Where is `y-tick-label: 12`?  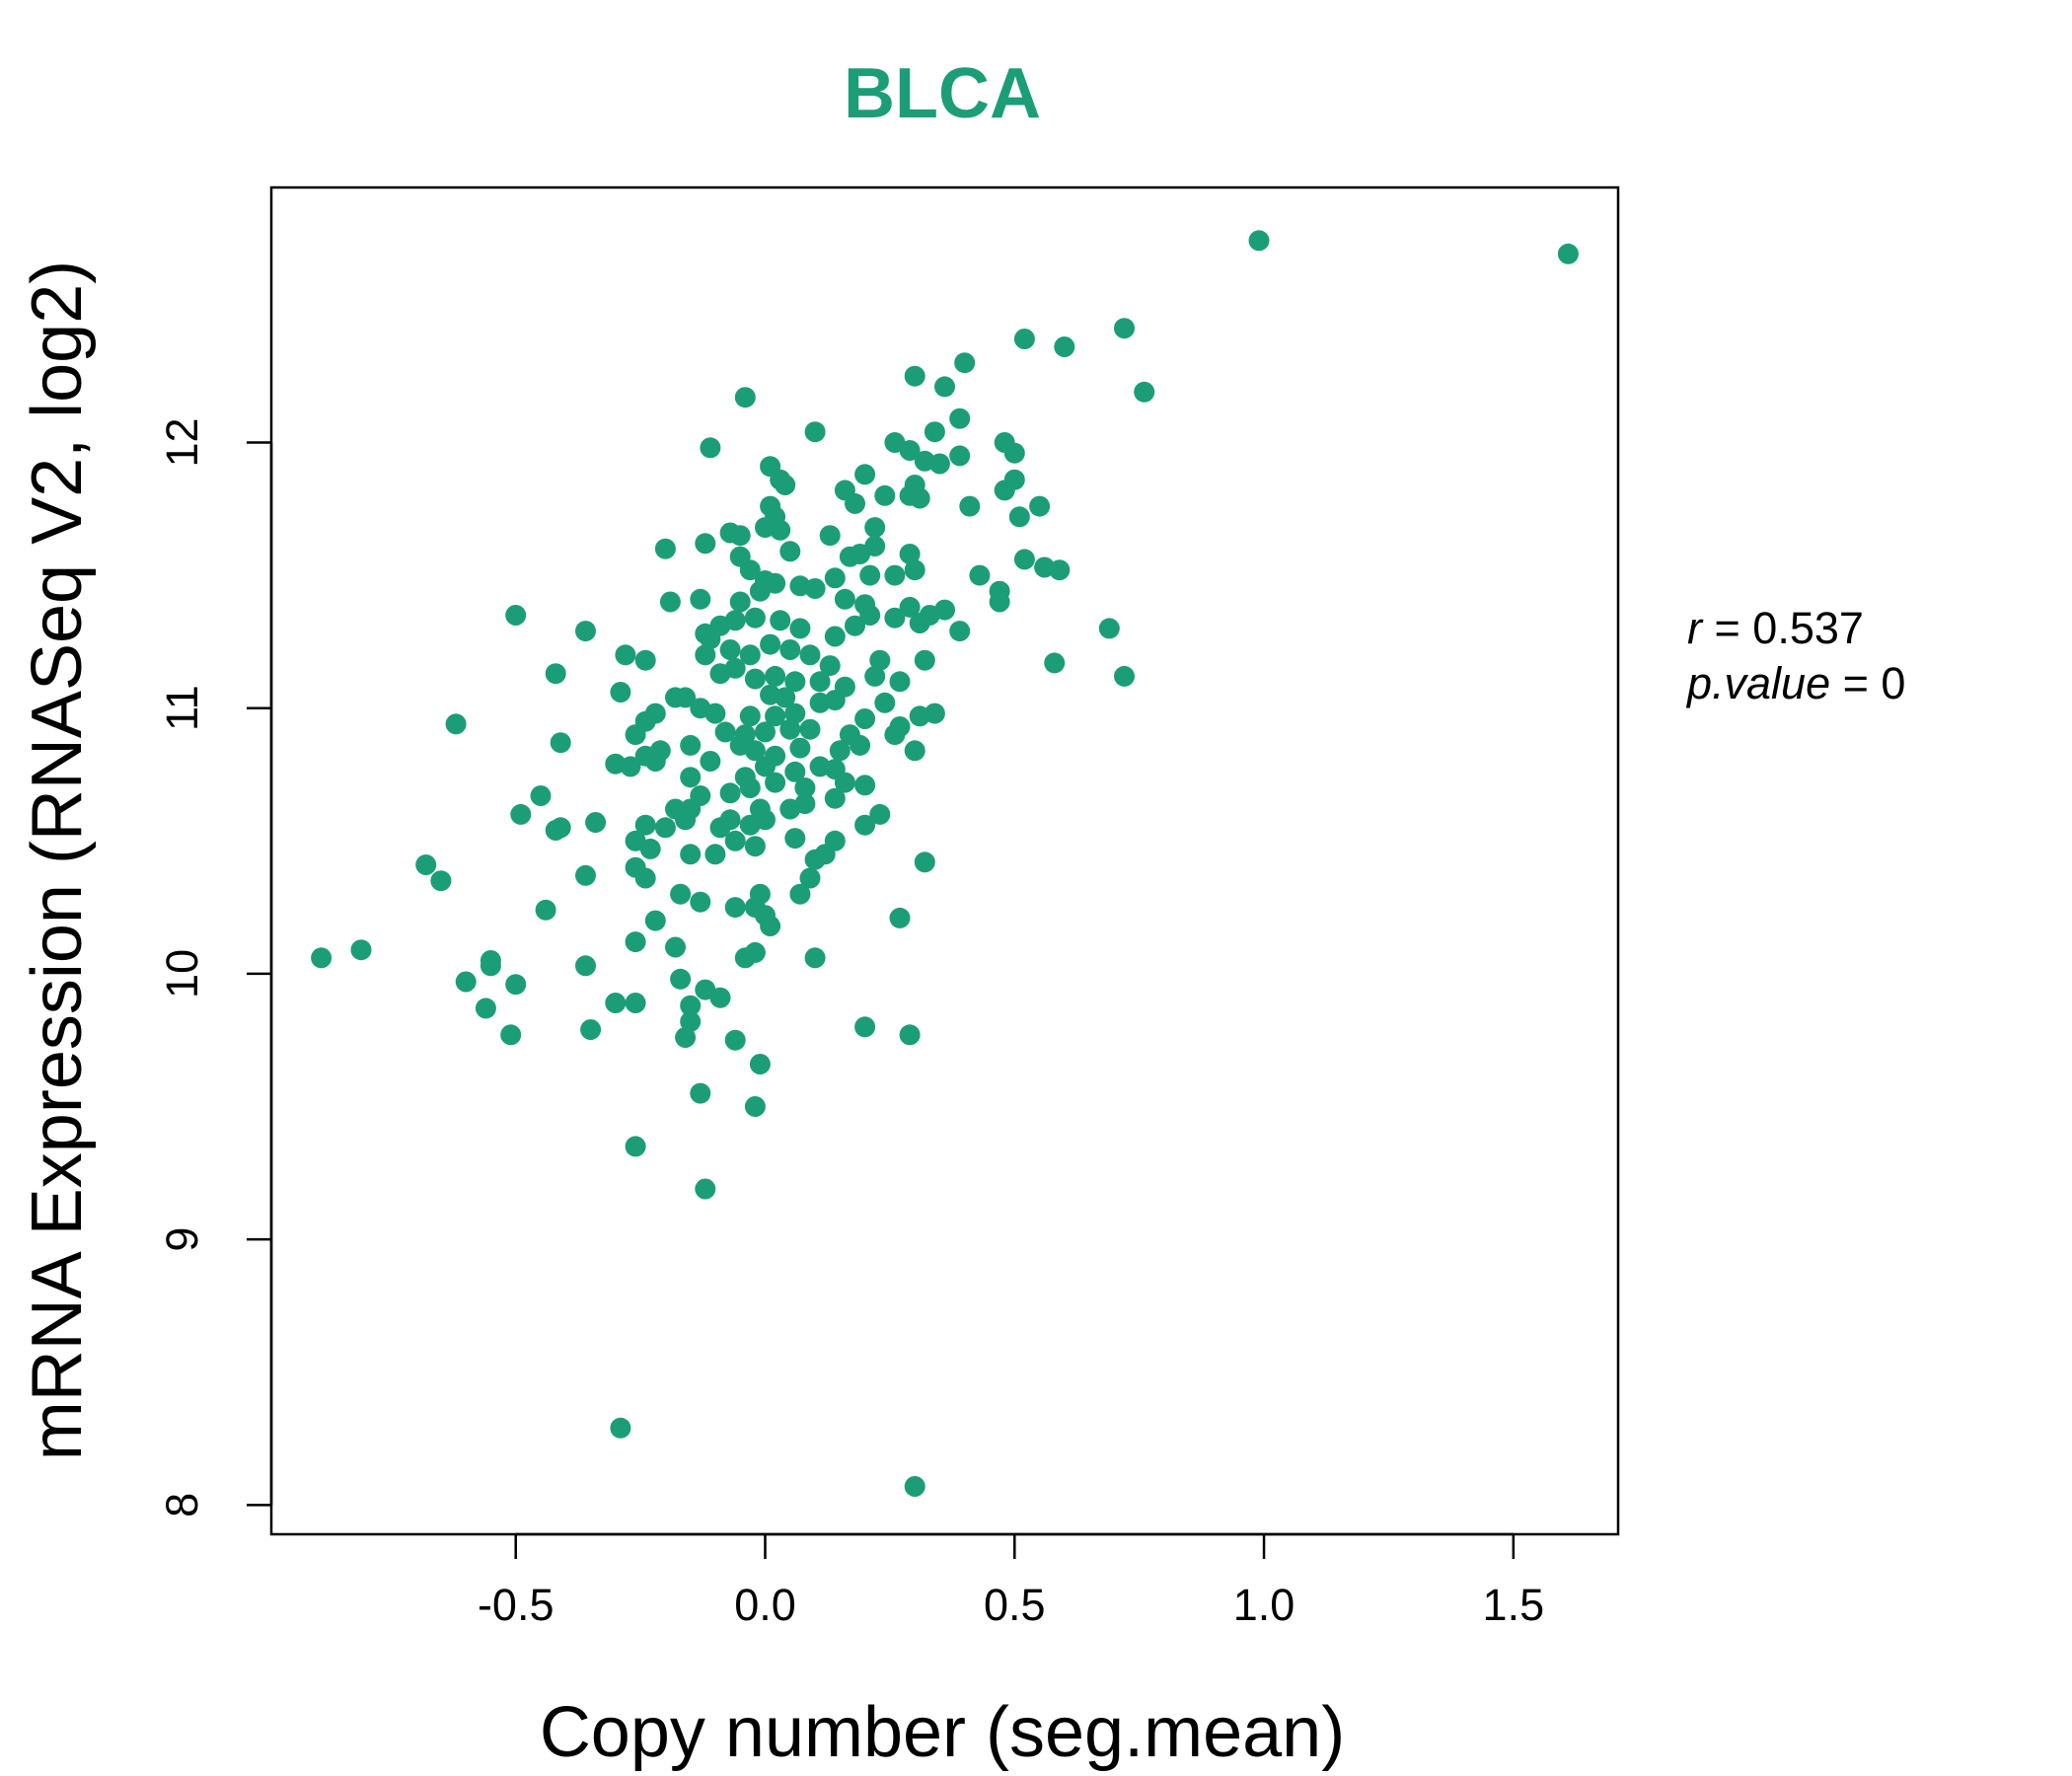 y-tick-label: 12 is located at coordinates (182, 442).